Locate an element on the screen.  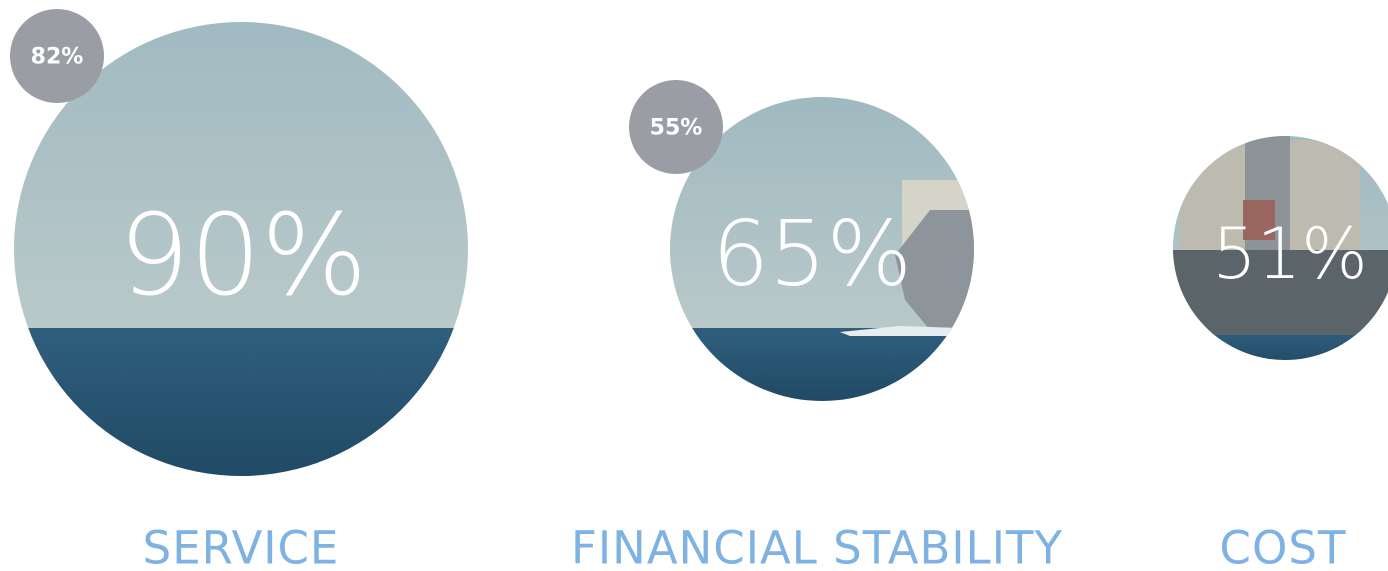
badge-value: 82% is located at coordinates (57, 57).